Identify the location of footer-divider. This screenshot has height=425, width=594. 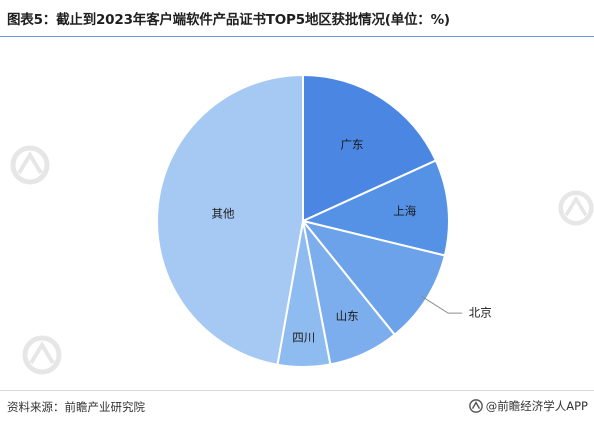
(297, 390).